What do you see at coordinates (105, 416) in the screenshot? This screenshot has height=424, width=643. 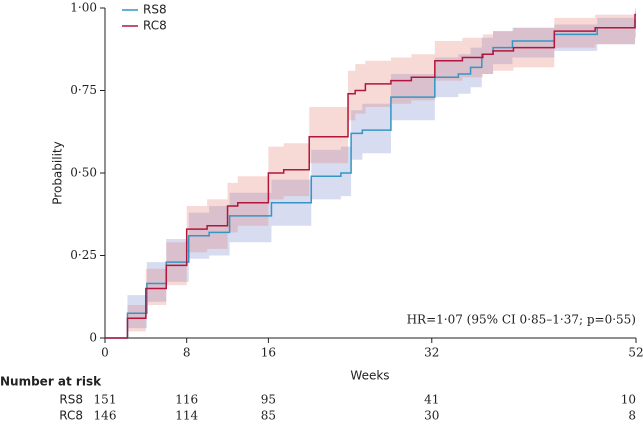 I see `risk-count: 146` at bounding box center [105, 416].